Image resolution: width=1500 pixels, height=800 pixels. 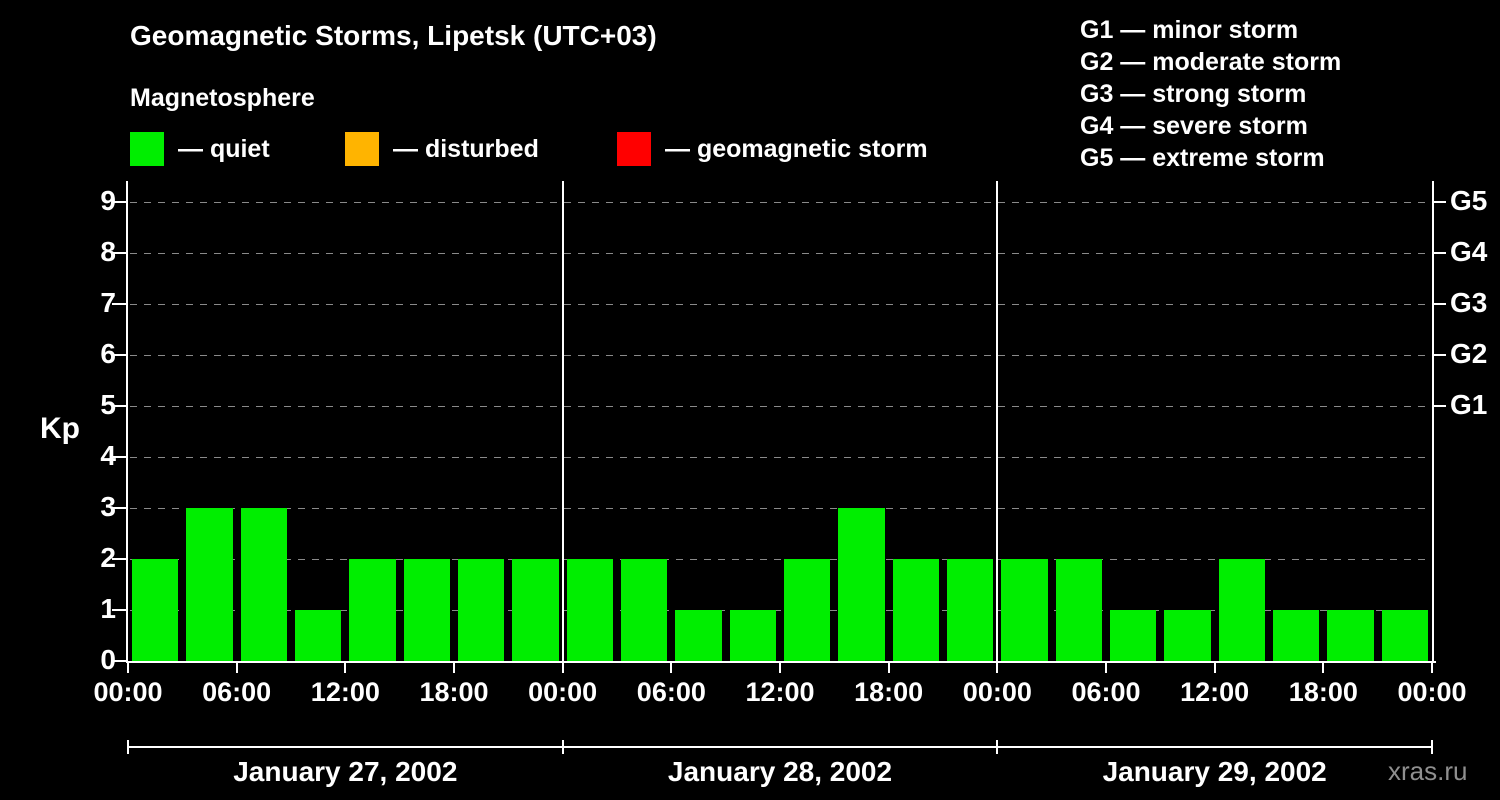 What do you see at coordinates (781, 662) in the screenshot?
I see `x-axis-line` at bounding box center [781, 662].